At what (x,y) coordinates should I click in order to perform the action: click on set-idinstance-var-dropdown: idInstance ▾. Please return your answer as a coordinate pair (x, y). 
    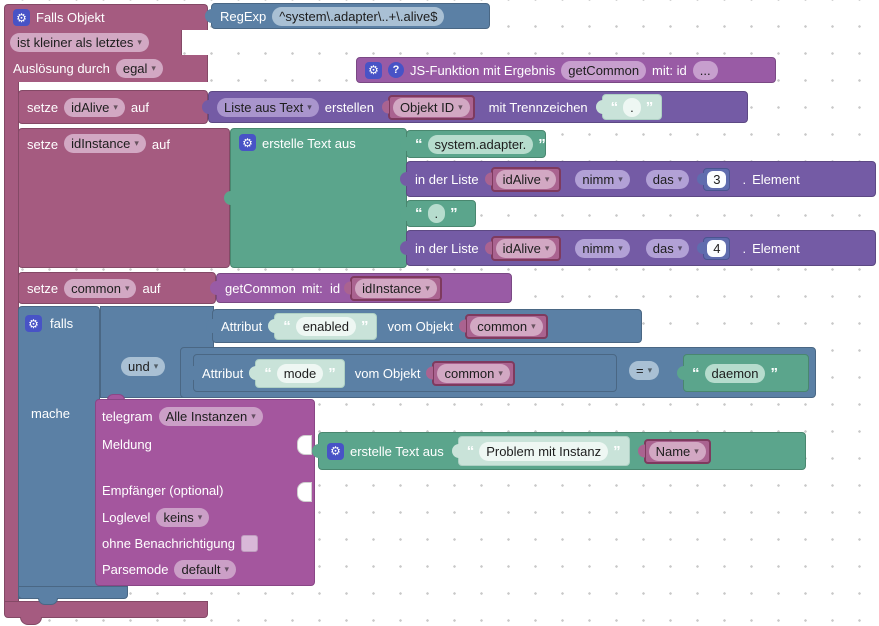
    Looking at the image, I should click on (105, 143).